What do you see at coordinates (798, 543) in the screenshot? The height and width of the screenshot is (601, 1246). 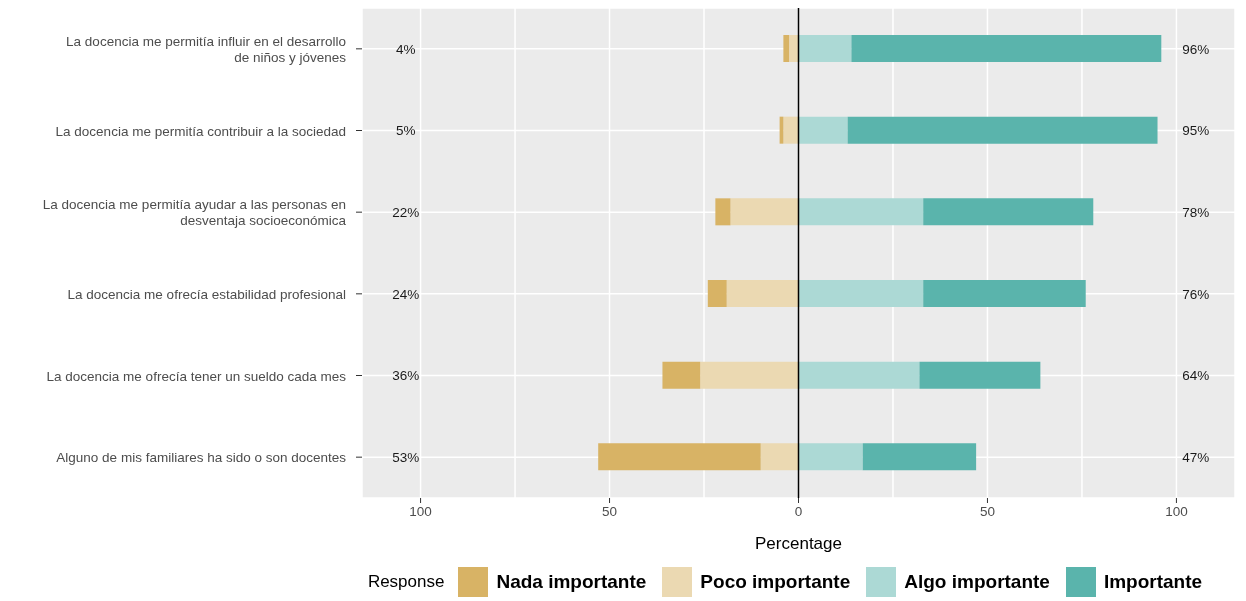 I see `x-axis-title: Percentage` at bounding box center [798, 543].